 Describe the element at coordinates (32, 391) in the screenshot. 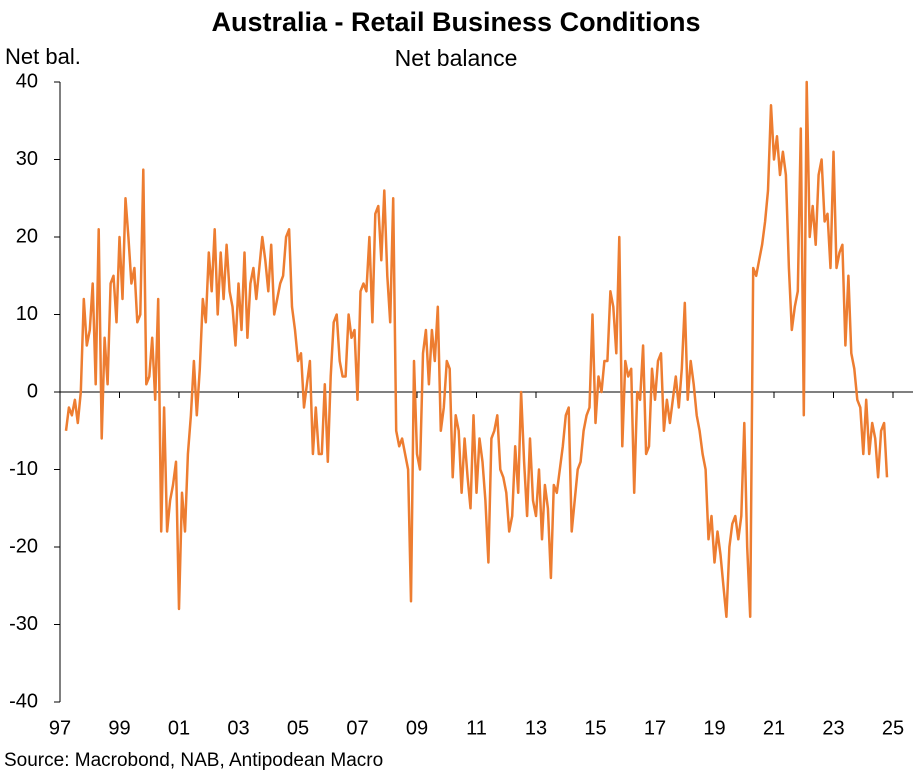

I see `y-tick-label: 0` at that location.